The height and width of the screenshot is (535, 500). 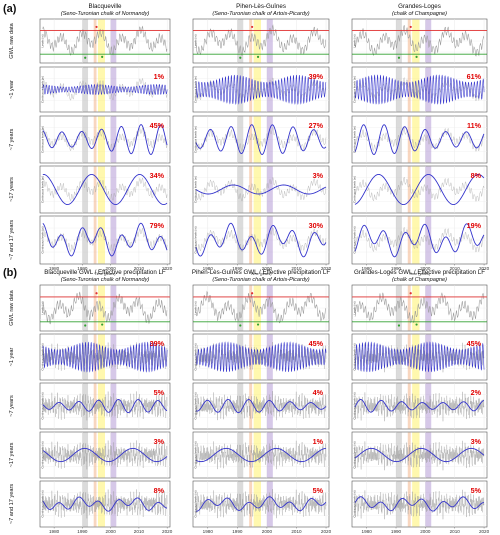 I want to click on subplot-b-r2-c1: 4% Continuous levels (m), so click(x=261, y=406).